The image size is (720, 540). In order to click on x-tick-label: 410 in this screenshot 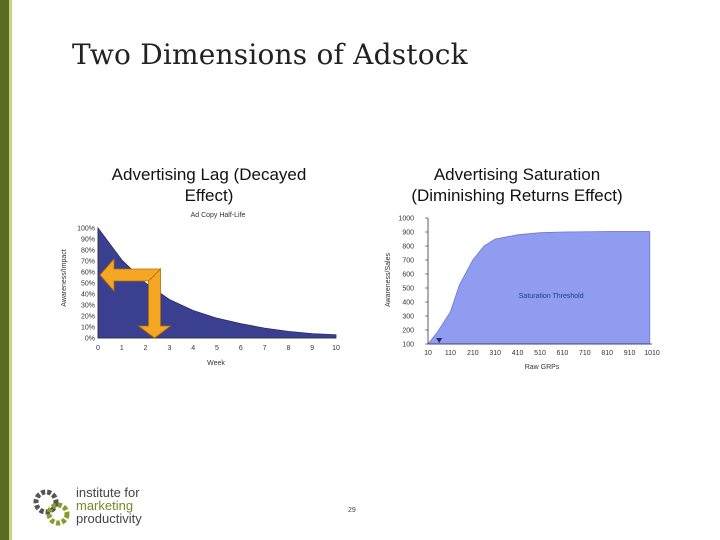, I will do `click(518, 353)`.